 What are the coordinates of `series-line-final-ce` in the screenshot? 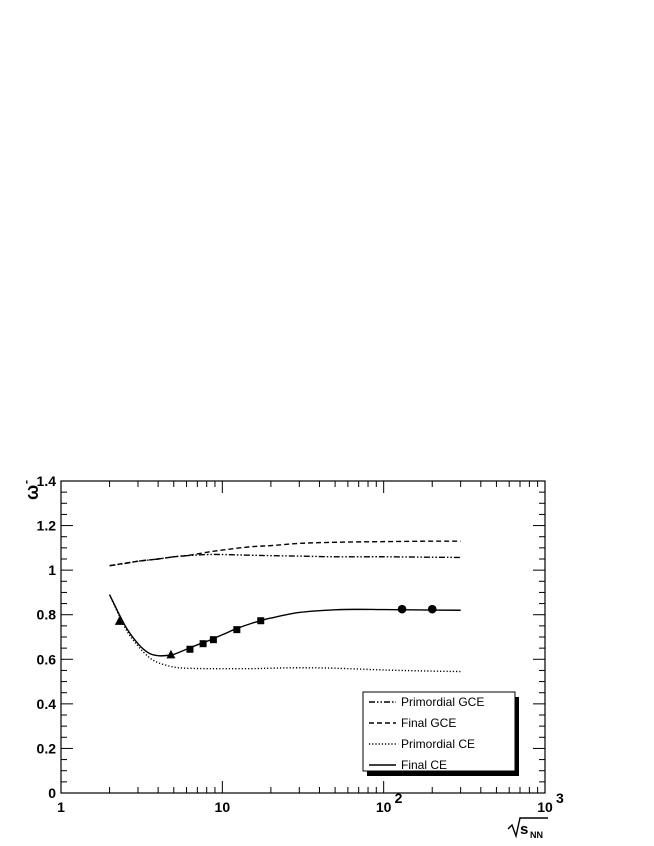 It's located at (284, 625).